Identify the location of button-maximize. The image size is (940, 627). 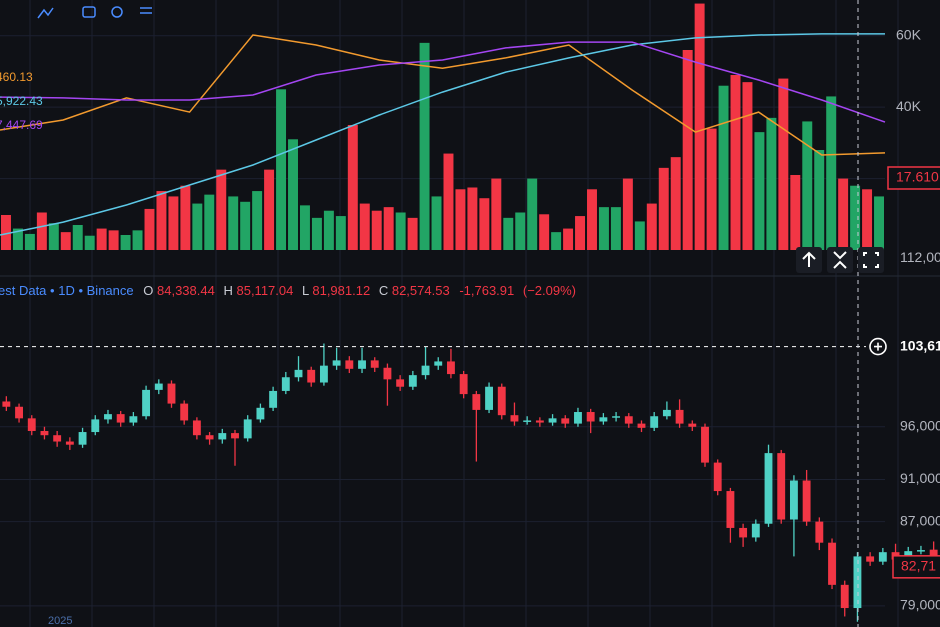
(871, 260).